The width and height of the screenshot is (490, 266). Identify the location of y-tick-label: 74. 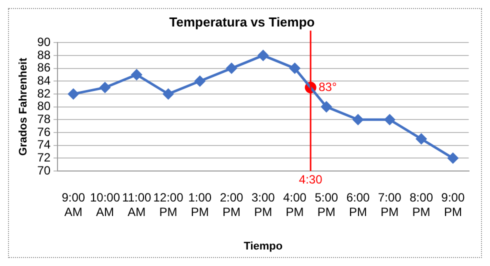
(44, 145).